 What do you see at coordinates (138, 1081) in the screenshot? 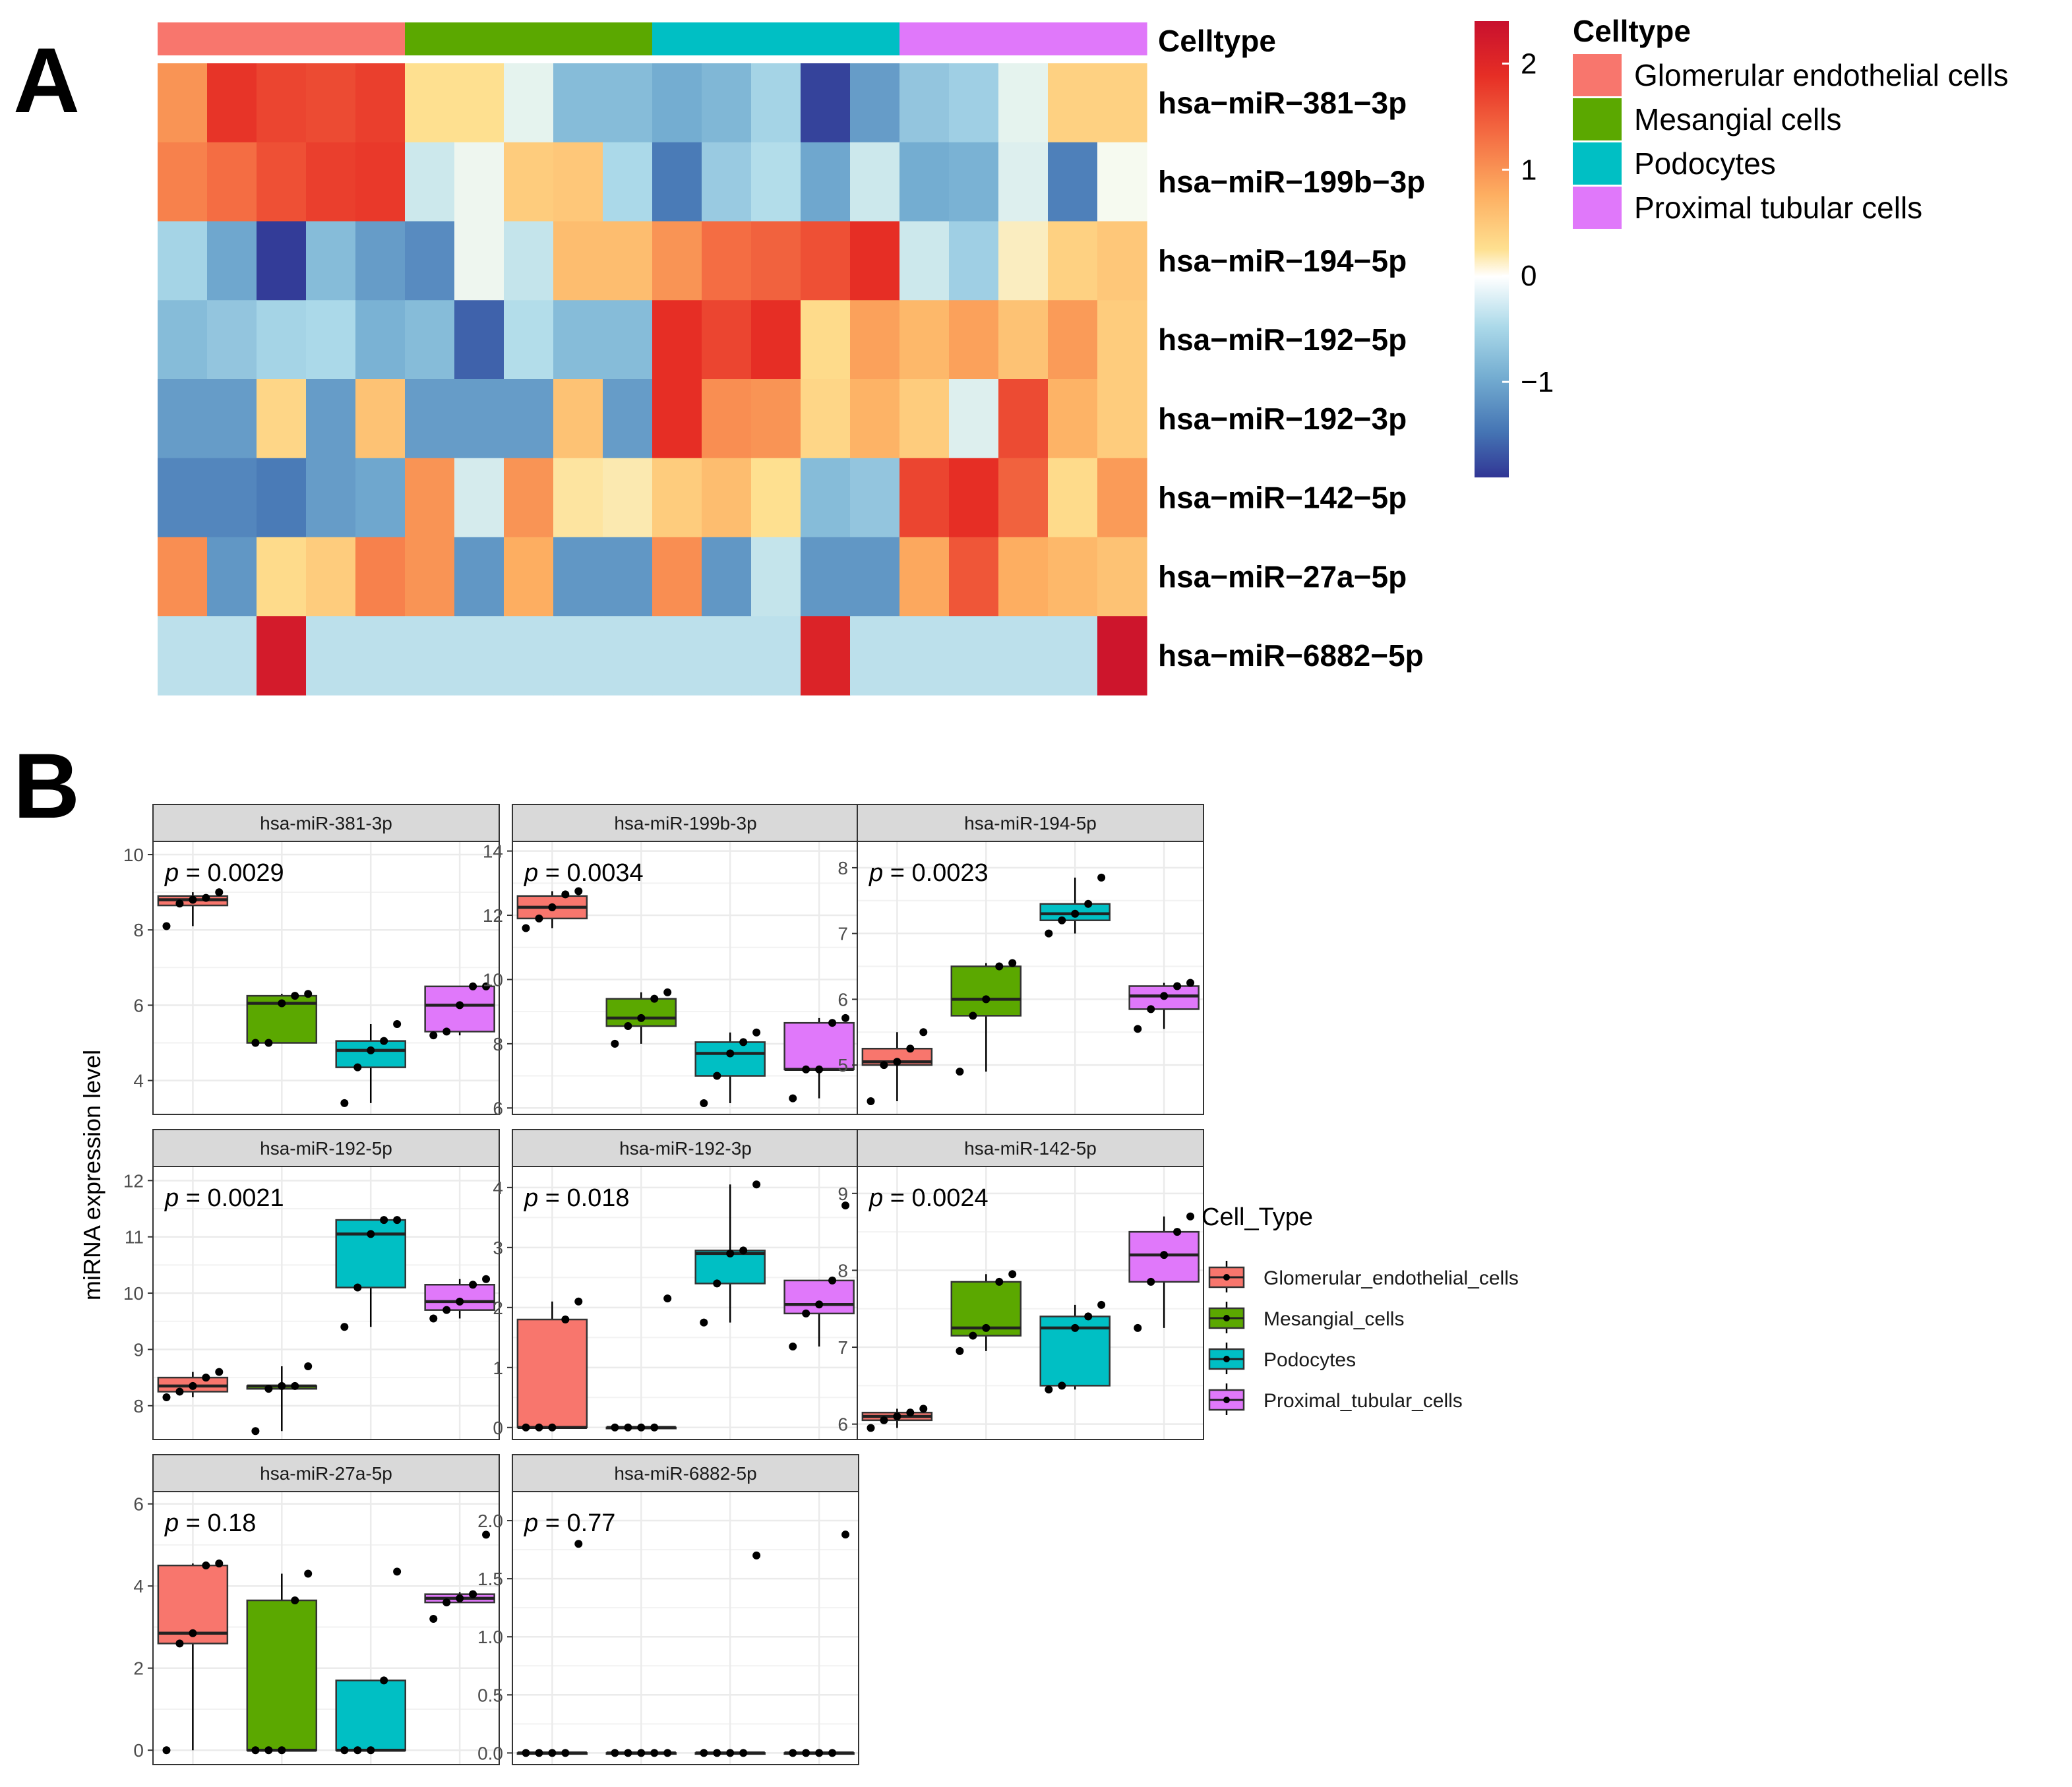
I see `y-tick-label: 4` at bounding box center [138, 1081].